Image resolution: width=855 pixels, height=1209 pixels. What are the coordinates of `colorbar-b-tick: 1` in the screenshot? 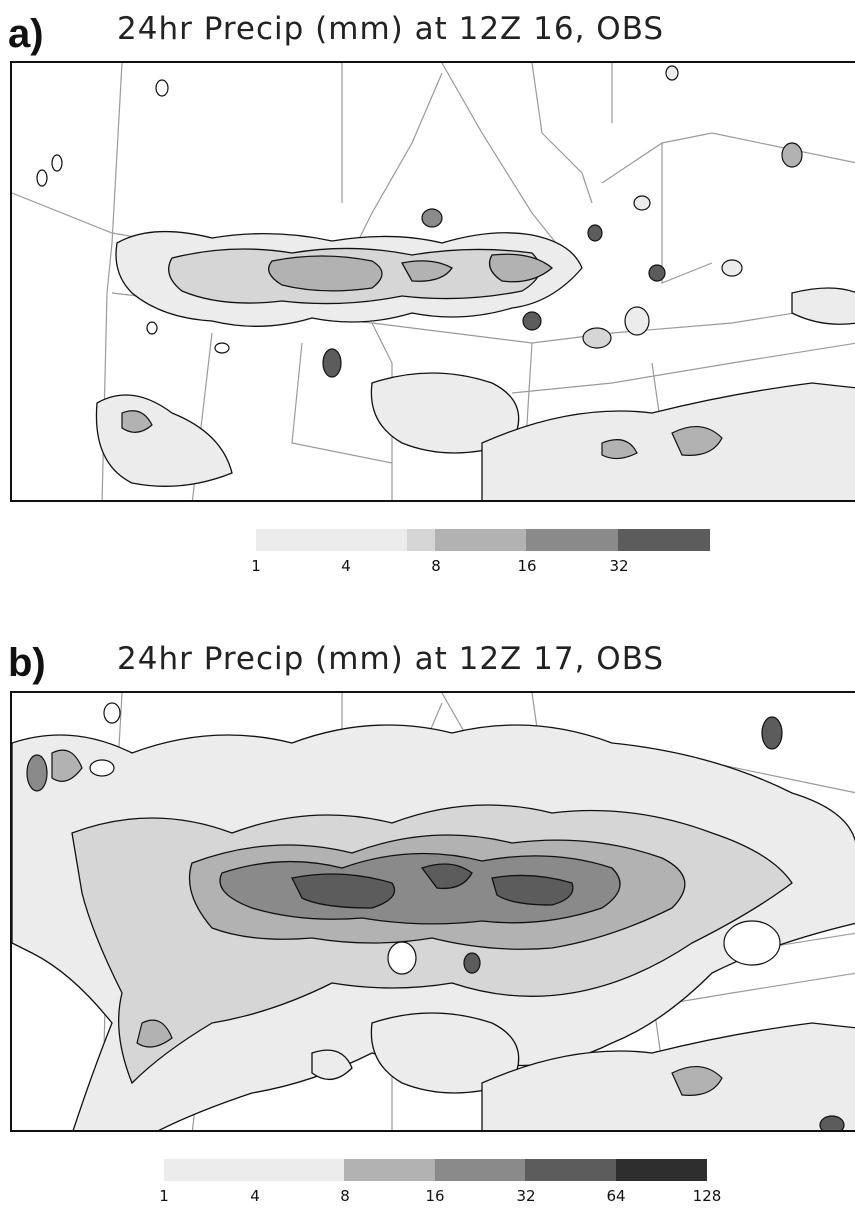 It's located at (164, 1196).